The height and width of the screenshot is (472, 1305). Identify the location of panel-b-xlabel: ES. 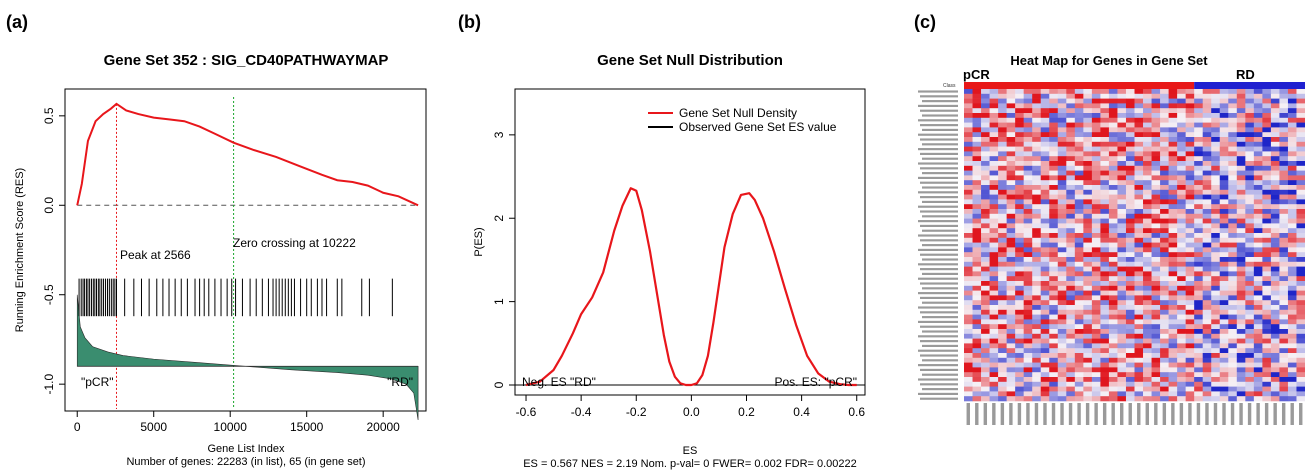
(690, 451).